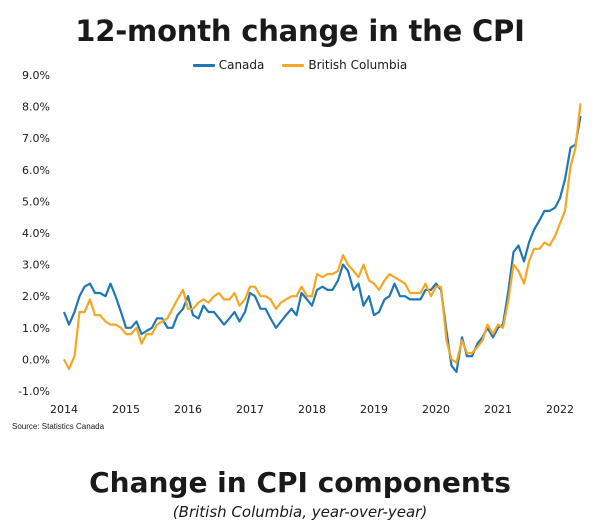 The width and height of the screenshot is (600, 525). I want to click on x-tick-label: 2018, so click(312, 409).